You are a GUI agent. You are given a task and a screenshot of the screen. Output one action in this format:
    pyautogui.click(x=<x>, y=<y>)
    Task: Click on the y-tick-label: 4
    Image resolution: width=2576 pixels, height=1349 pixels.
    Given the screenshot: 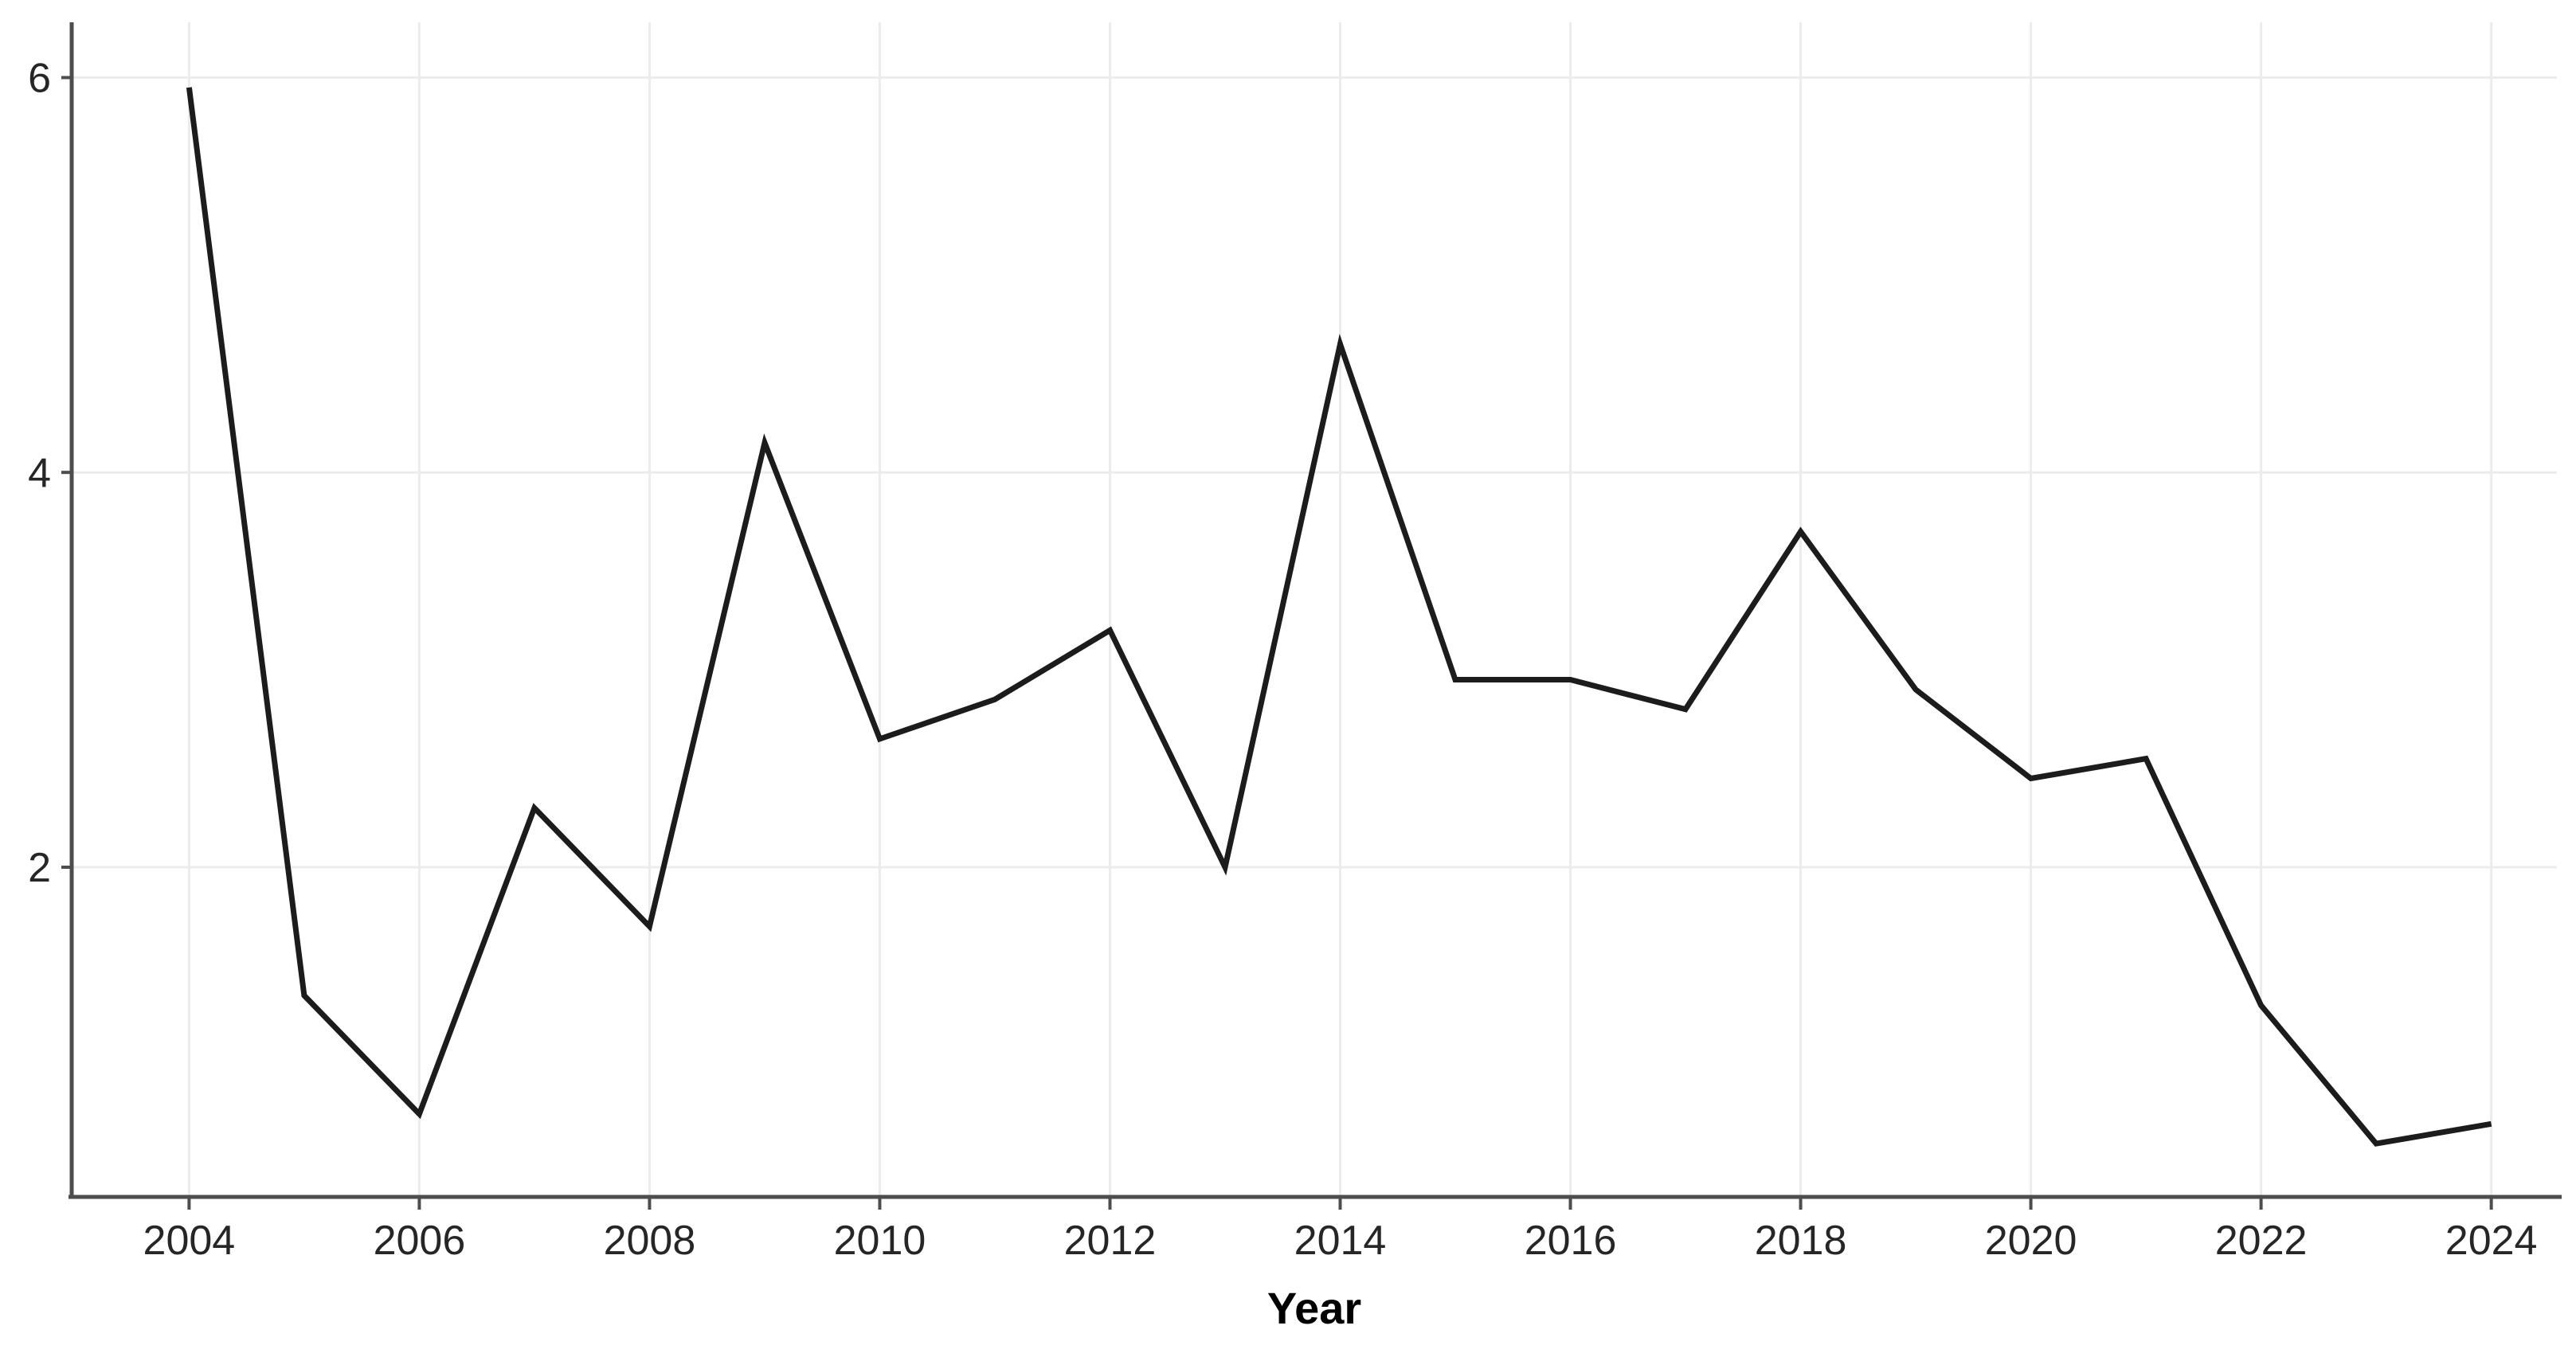 What is the action you would take?
    pyautogui.click(x=39, y=473)
    